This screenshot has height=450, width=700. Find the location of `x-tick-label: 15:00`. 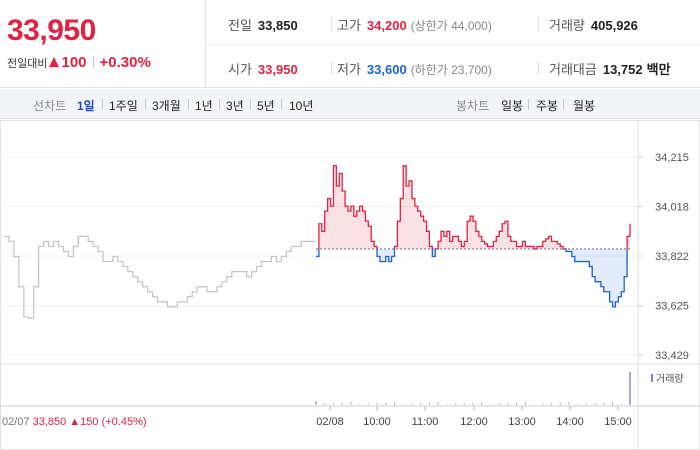

x-tick-label: 15:00 is located at coordinates (618, 422).